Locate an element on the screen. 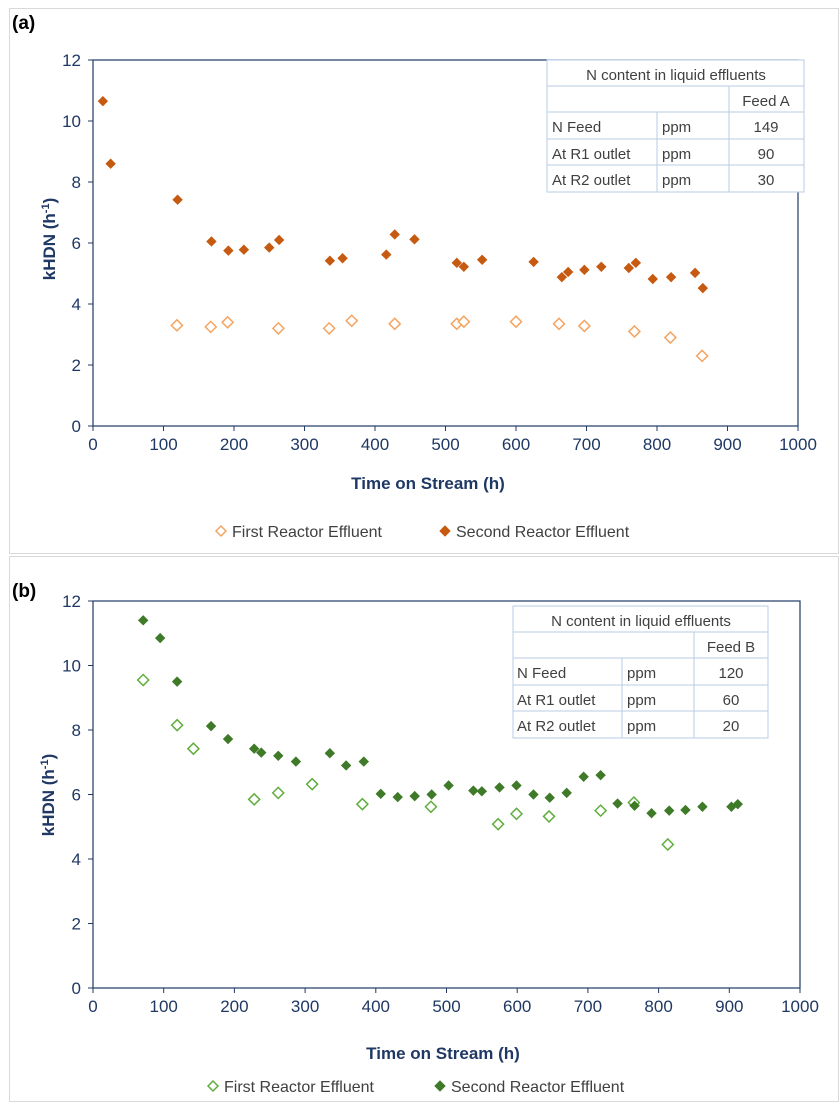 This screenshot has width=840, height=1103. table-row-value: 120 is located at coordinates (730, 673).